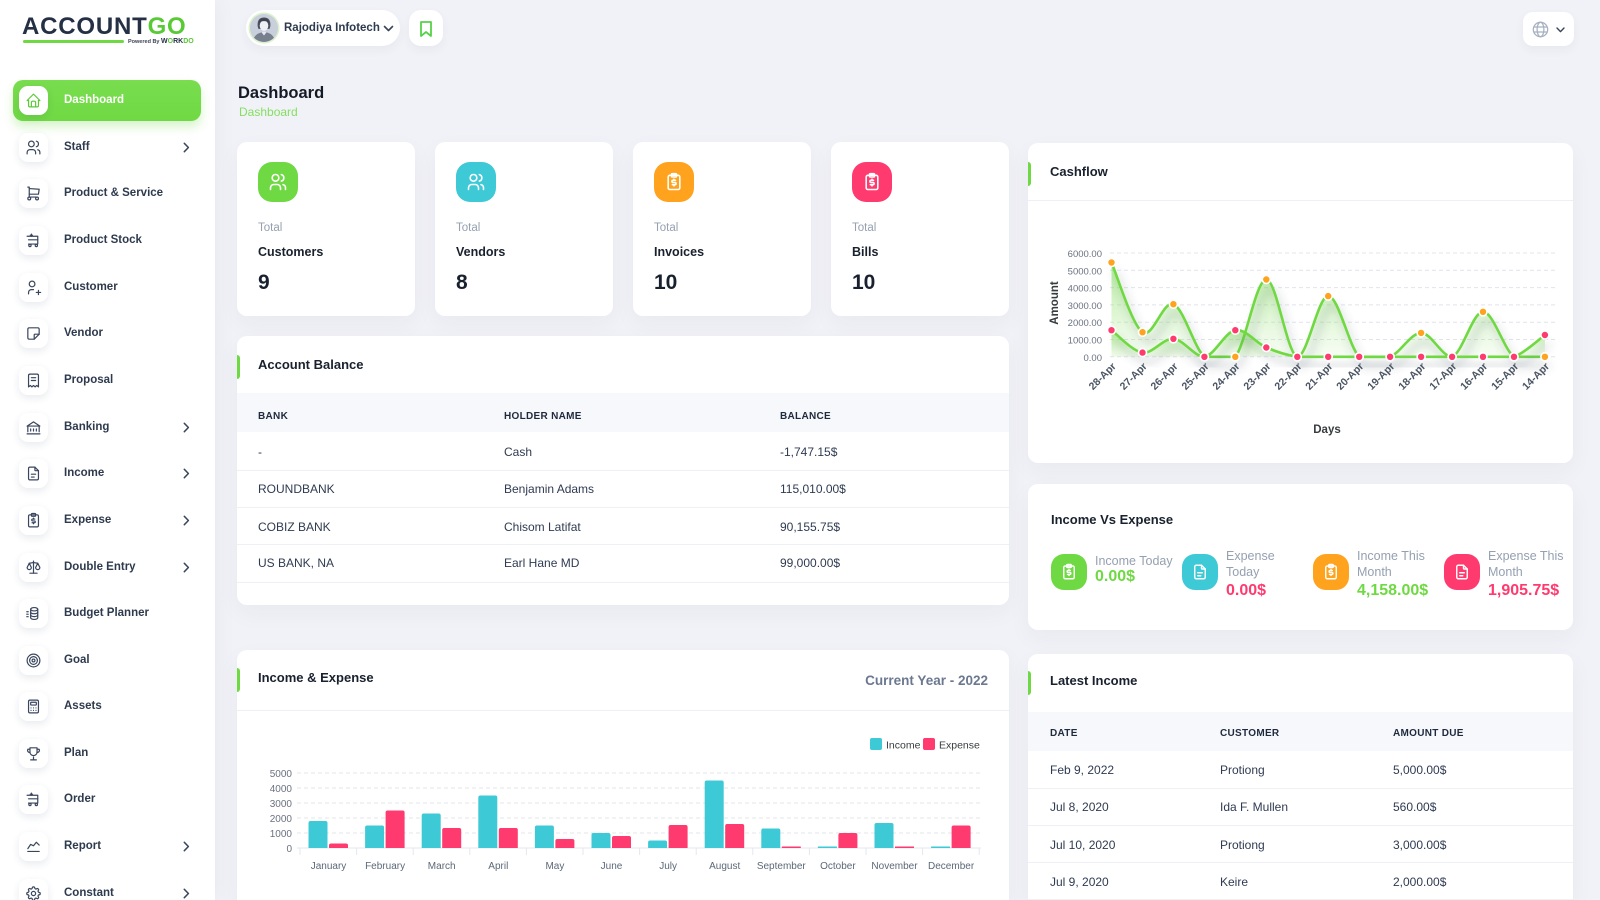 Image resolution: width=1600 pixels, height=900 pixels. Describe the element at coordinates (1085, 323) in the screenshot. I see `svg-text: 2000.00` at that location.